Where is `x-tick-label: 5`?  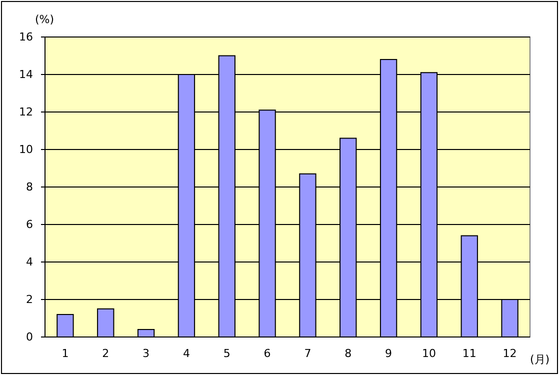 x-tick-label: 5 is located at coordinates (226, 353).